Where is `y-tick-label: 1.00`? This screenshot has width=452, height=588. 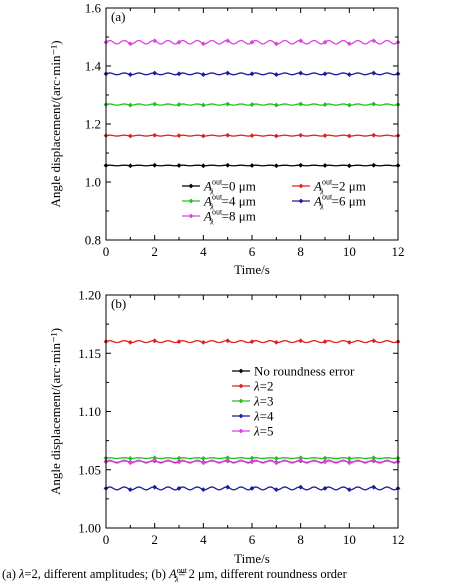
y-tick-label: 1.00 is located at coordinates (89, 528).